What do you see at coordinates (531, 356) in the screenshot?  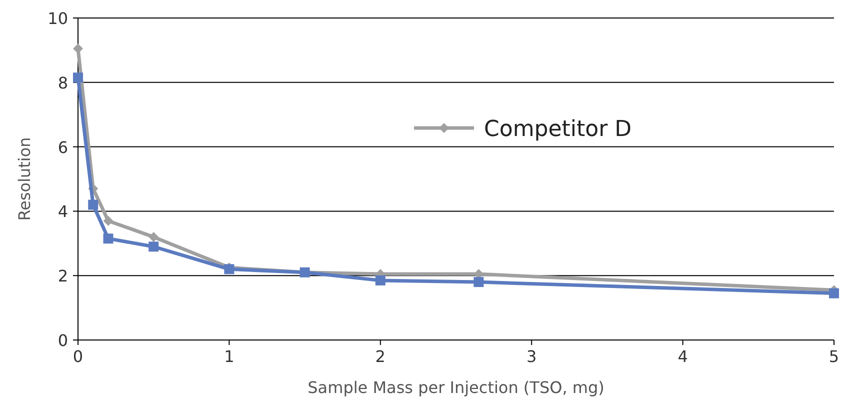 I see `x-tick-label: 3` at bounding box center [531, 356].